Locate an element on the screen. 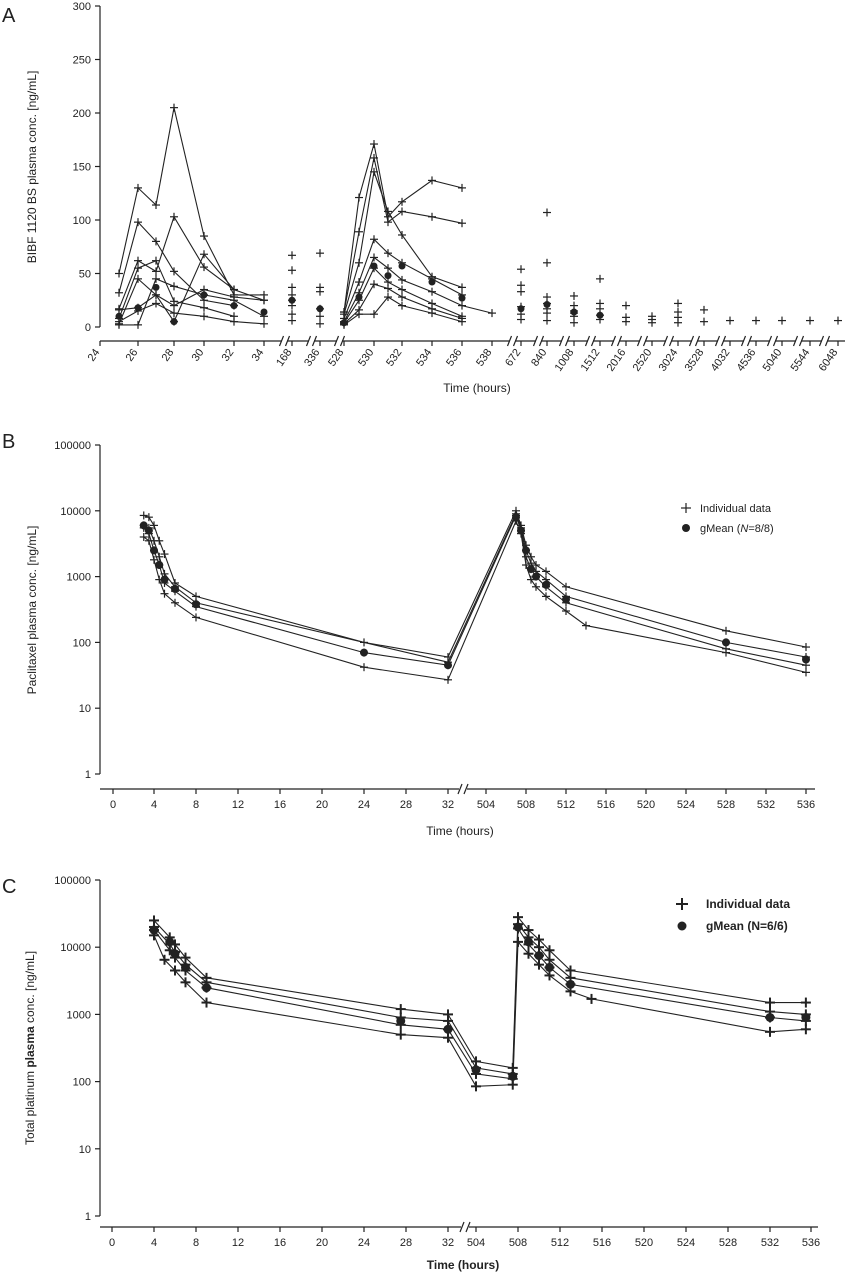 This screenshot has width=850, height=1275. x-tick-label: 516 is located at coordinates (602, 1243).